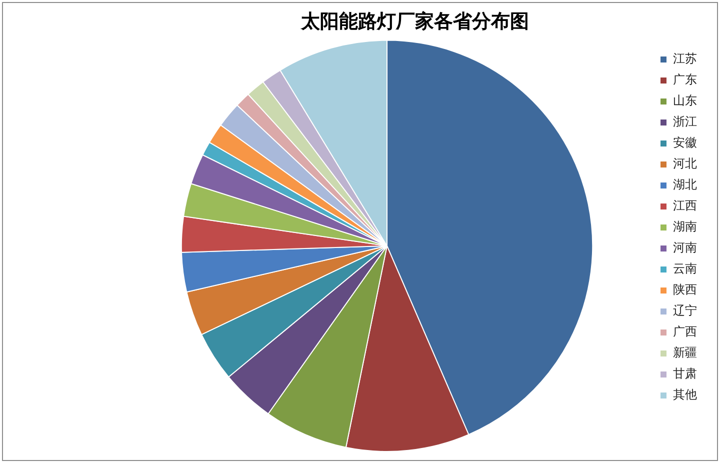  Describe the element at coordinates (685, 331) in the screenshot. I see `legend-label: 广西` at that location.